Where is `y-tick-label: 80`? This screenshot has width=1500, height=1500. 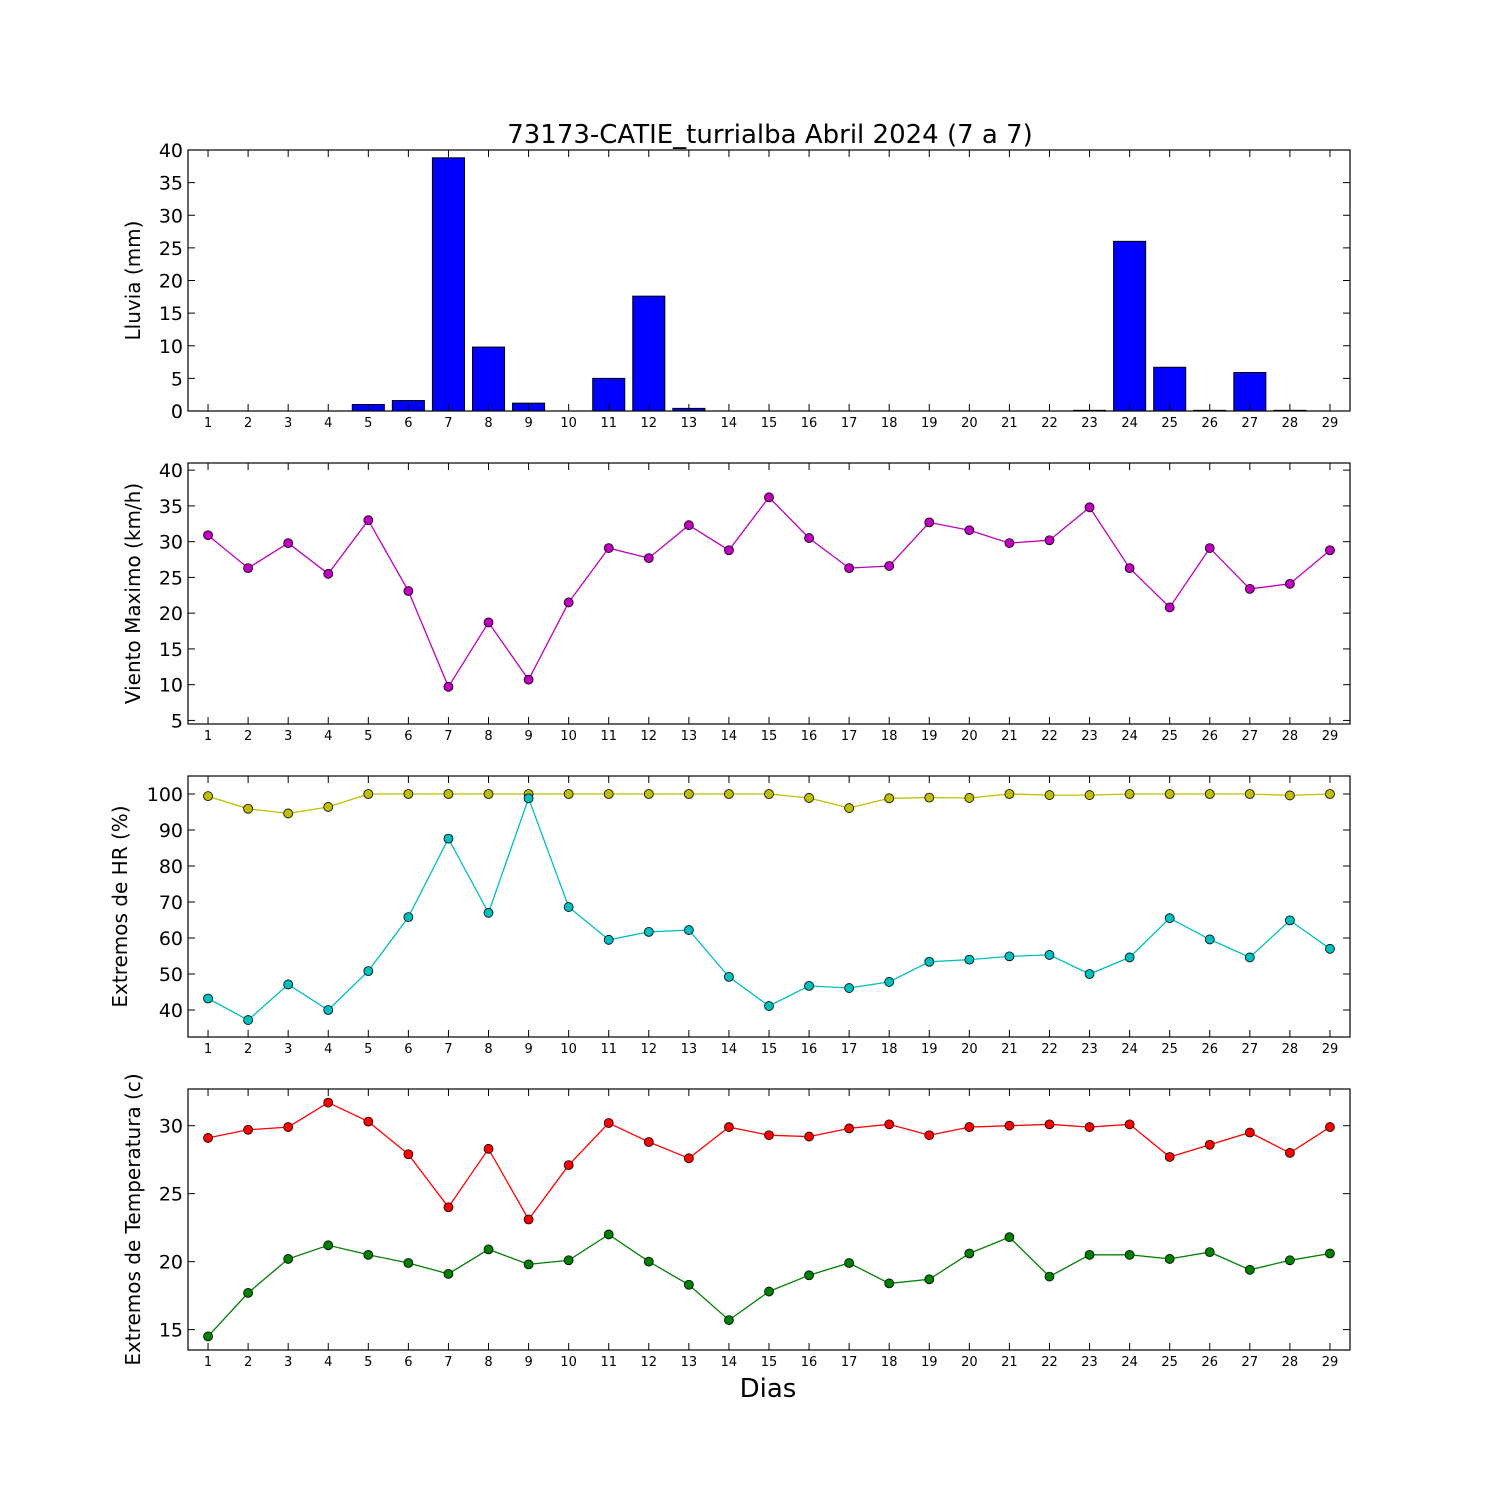
y-tick-label: 80 is located at coordinates (171, 867).